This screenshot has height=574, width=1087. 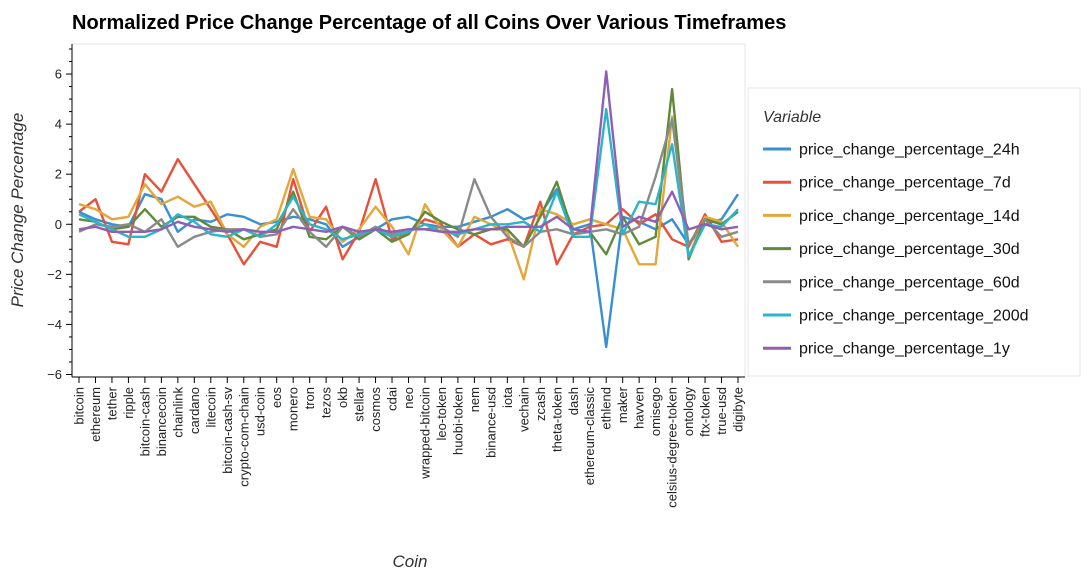 I want to click on x-tick-label: celsius-degree-token, so click(x=672, y=447).